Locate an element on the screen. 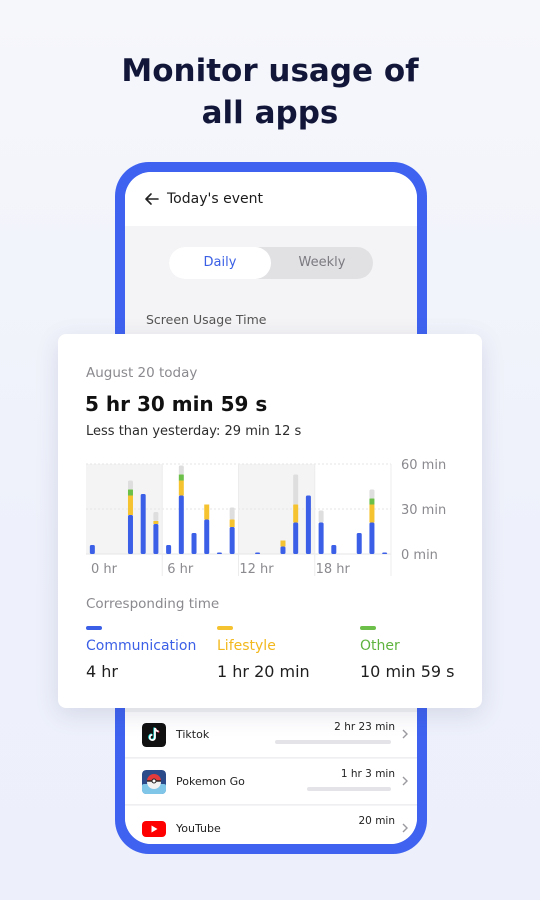 The height and width of the screenshot is (900, 540). chart-y-tick-label: 60 min is located at coordinates (423, 465).